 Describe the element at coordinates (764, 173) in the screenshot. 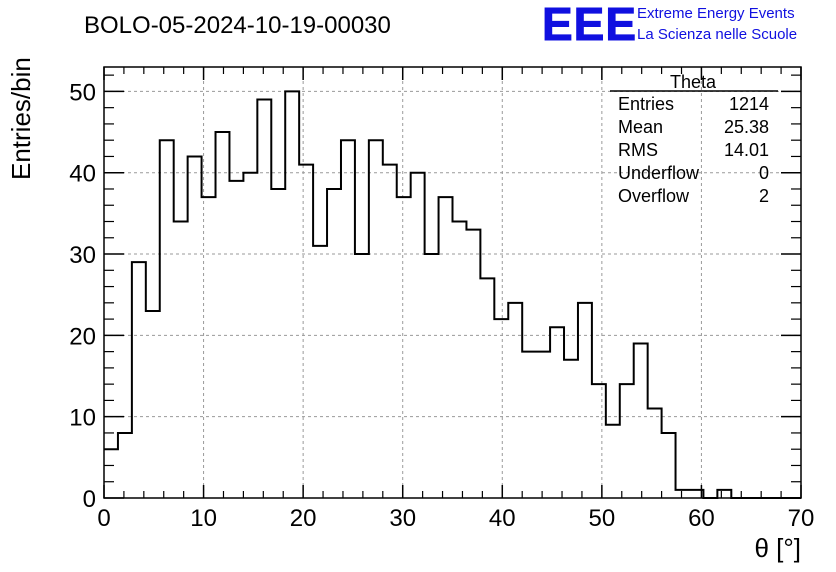

I see `stats-value: 0` at that location.